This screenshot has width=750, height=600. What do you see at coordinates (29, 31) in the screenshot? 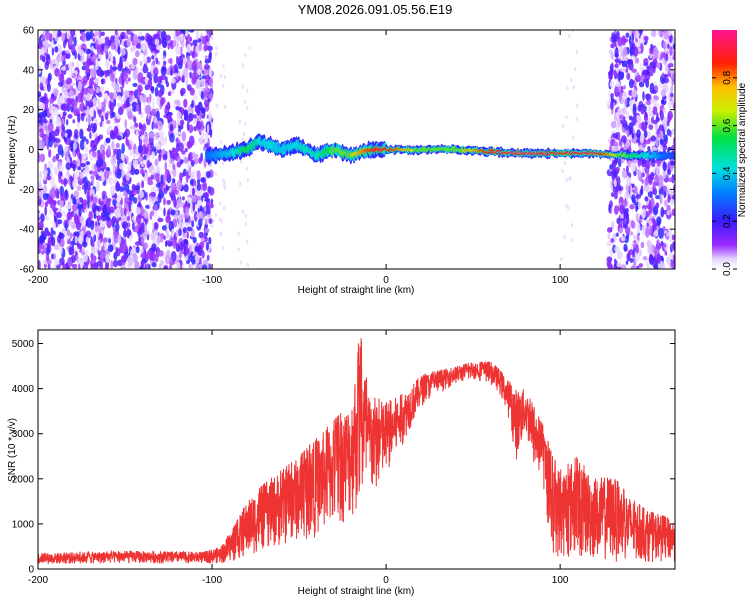
I see `y-tick-label: 60` at bounding box center [29, 31].